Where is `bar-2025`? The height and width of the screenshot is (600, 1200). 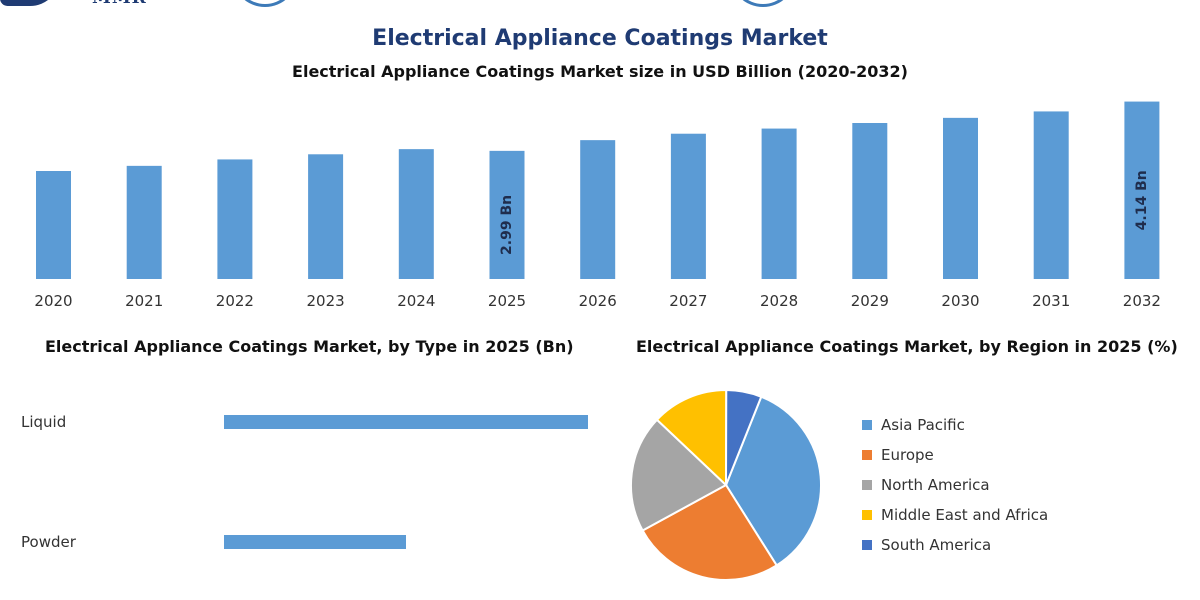 bar-2025 is located at coordinates (507, 214).